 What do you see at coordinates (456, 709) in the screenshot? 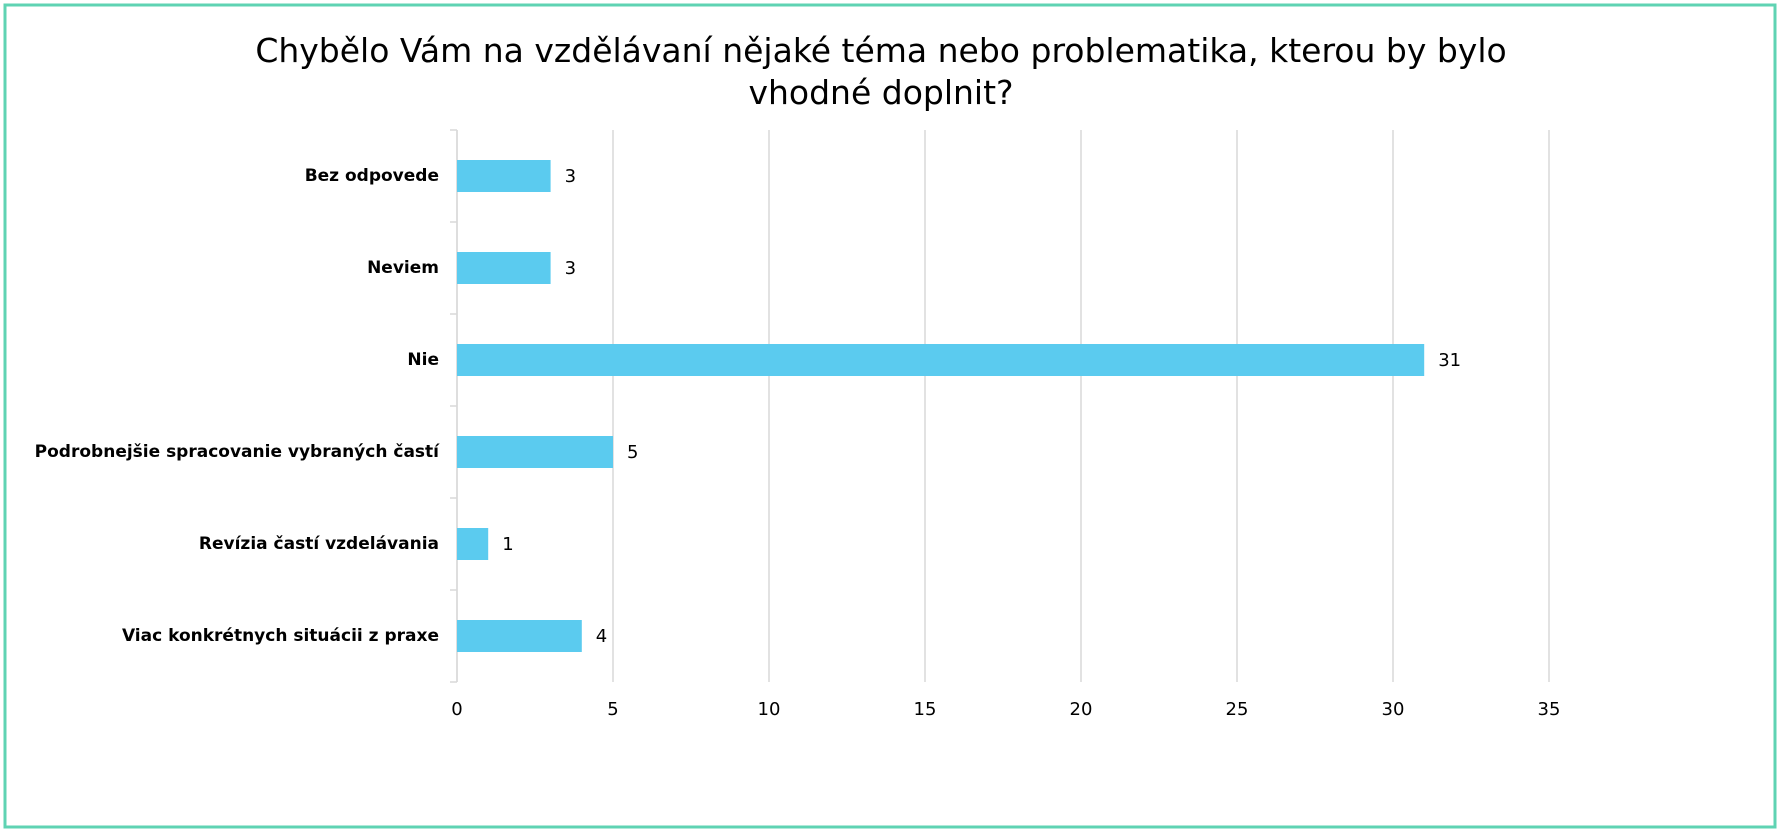
I see `x-tick-label: 0` at bounding box center [456, 709].